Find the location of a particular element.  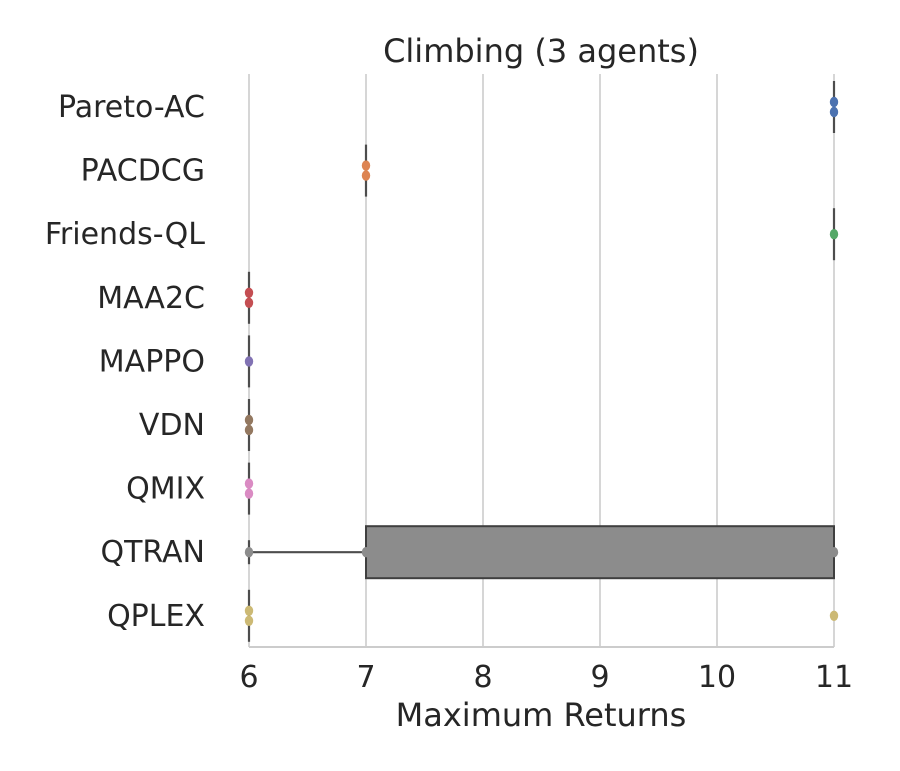

box-friends-ql is located at coordinates (834, 234).